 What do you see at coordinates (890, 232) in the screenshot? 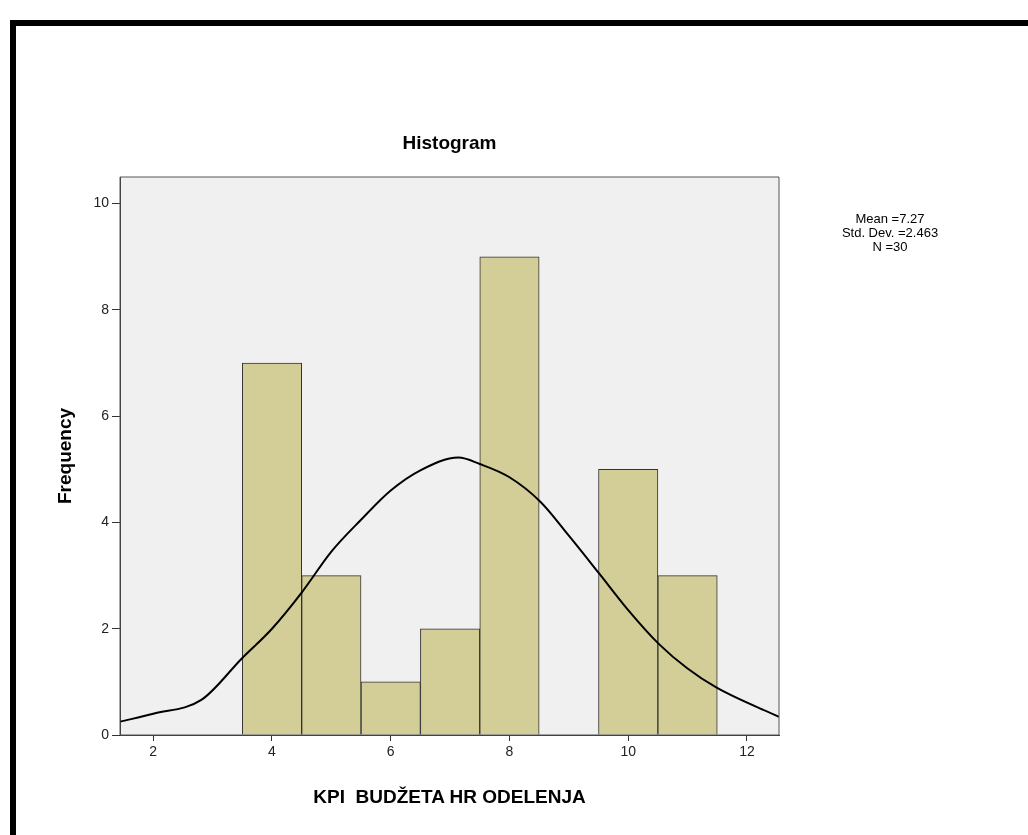
I see `text: Std. Dev. =2.463` at bounding box center [890, 232].